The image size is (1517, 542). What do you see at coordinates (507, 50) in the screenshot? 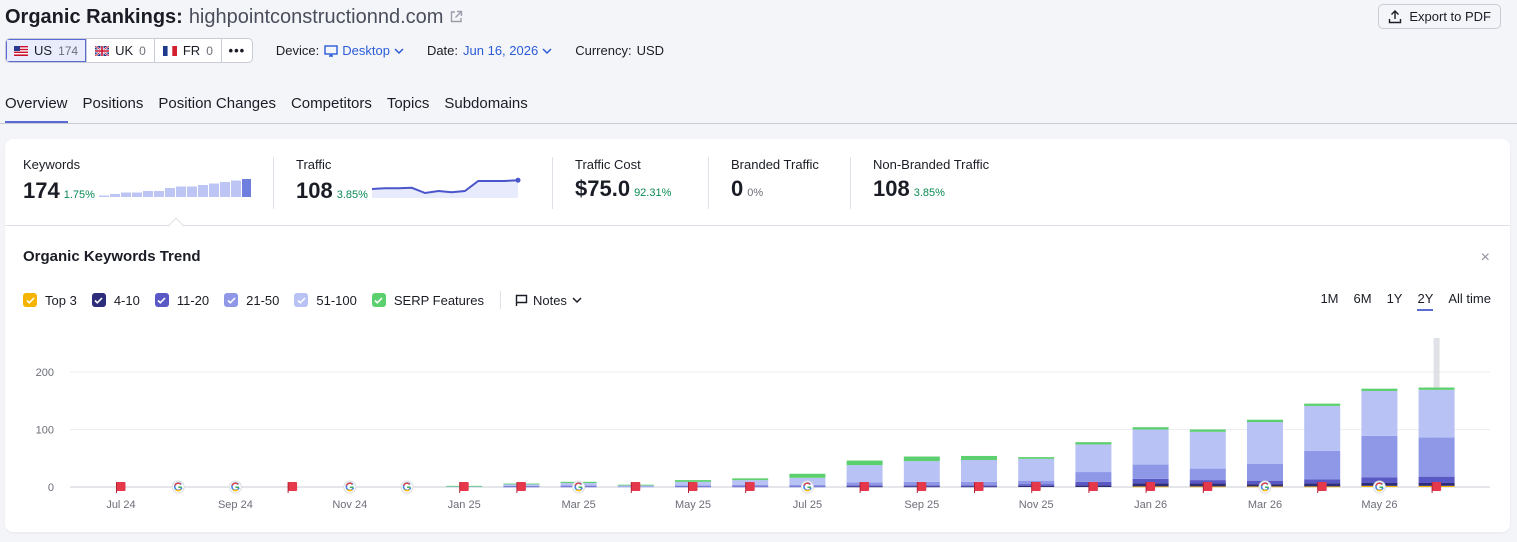
I see `date-dropdown: Jun 16, 2026` at bounding box center [507, 50].